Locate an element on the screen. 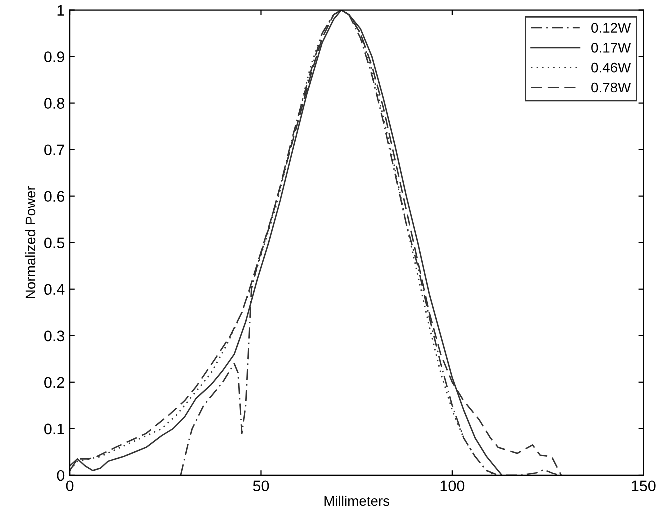 The width and height of the screenshot is (667, 514). y-tick-label: 0.5 is located at coordinates (54, 243).